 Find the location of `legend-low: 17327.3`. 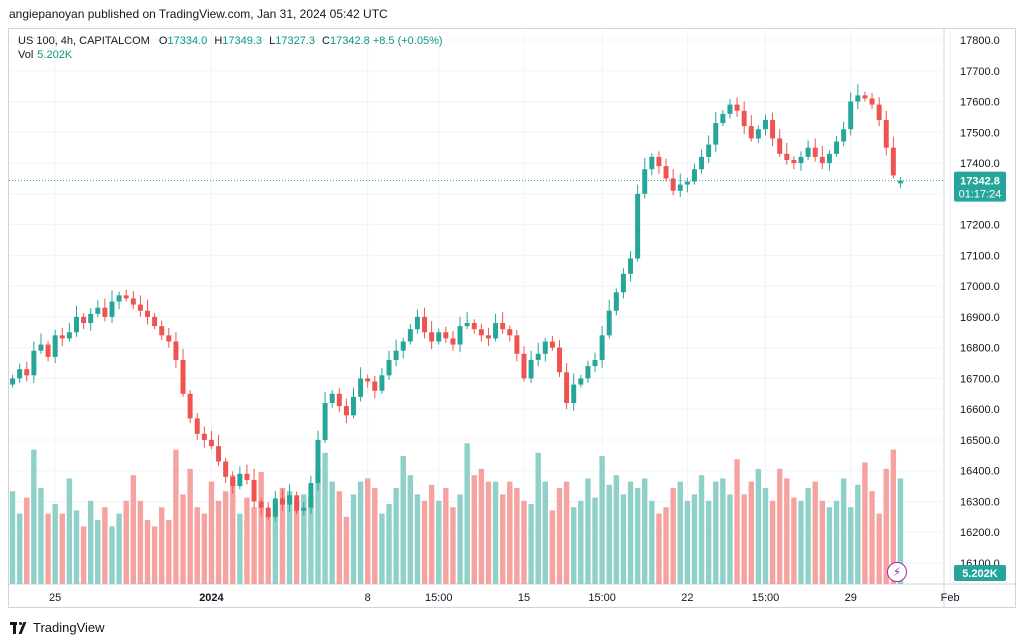

legend-low: 17327.3 is located at coordinates (295, 41).